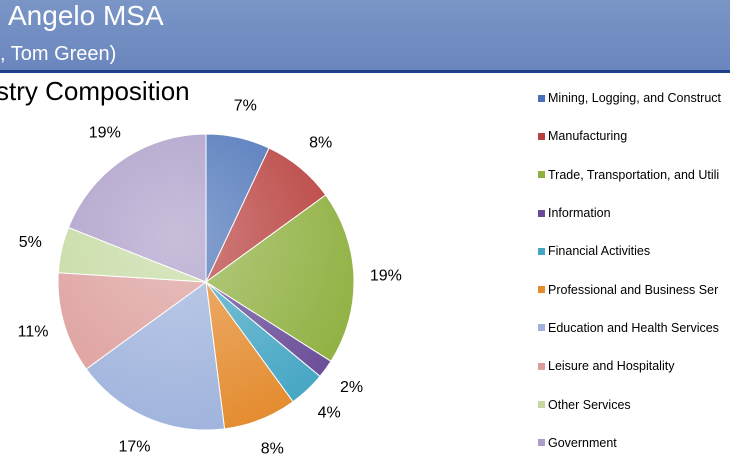  What do you see at coordinates (579, 213) in the screenshot?
I see `legend-label: Information` at bounding box center [579, 213].